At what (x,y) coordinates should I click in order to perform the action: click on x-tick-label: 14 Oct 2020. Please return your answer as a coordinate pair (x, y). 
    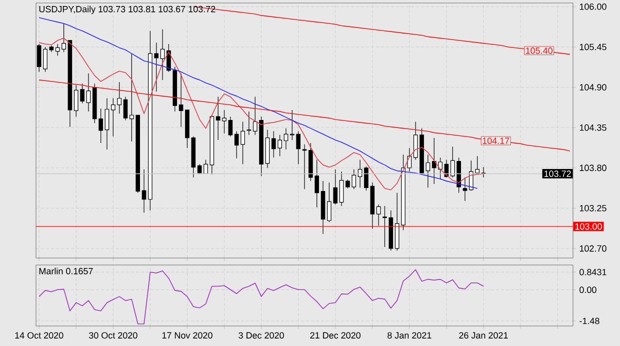
    Looking at the image, I should click on (39, 335).